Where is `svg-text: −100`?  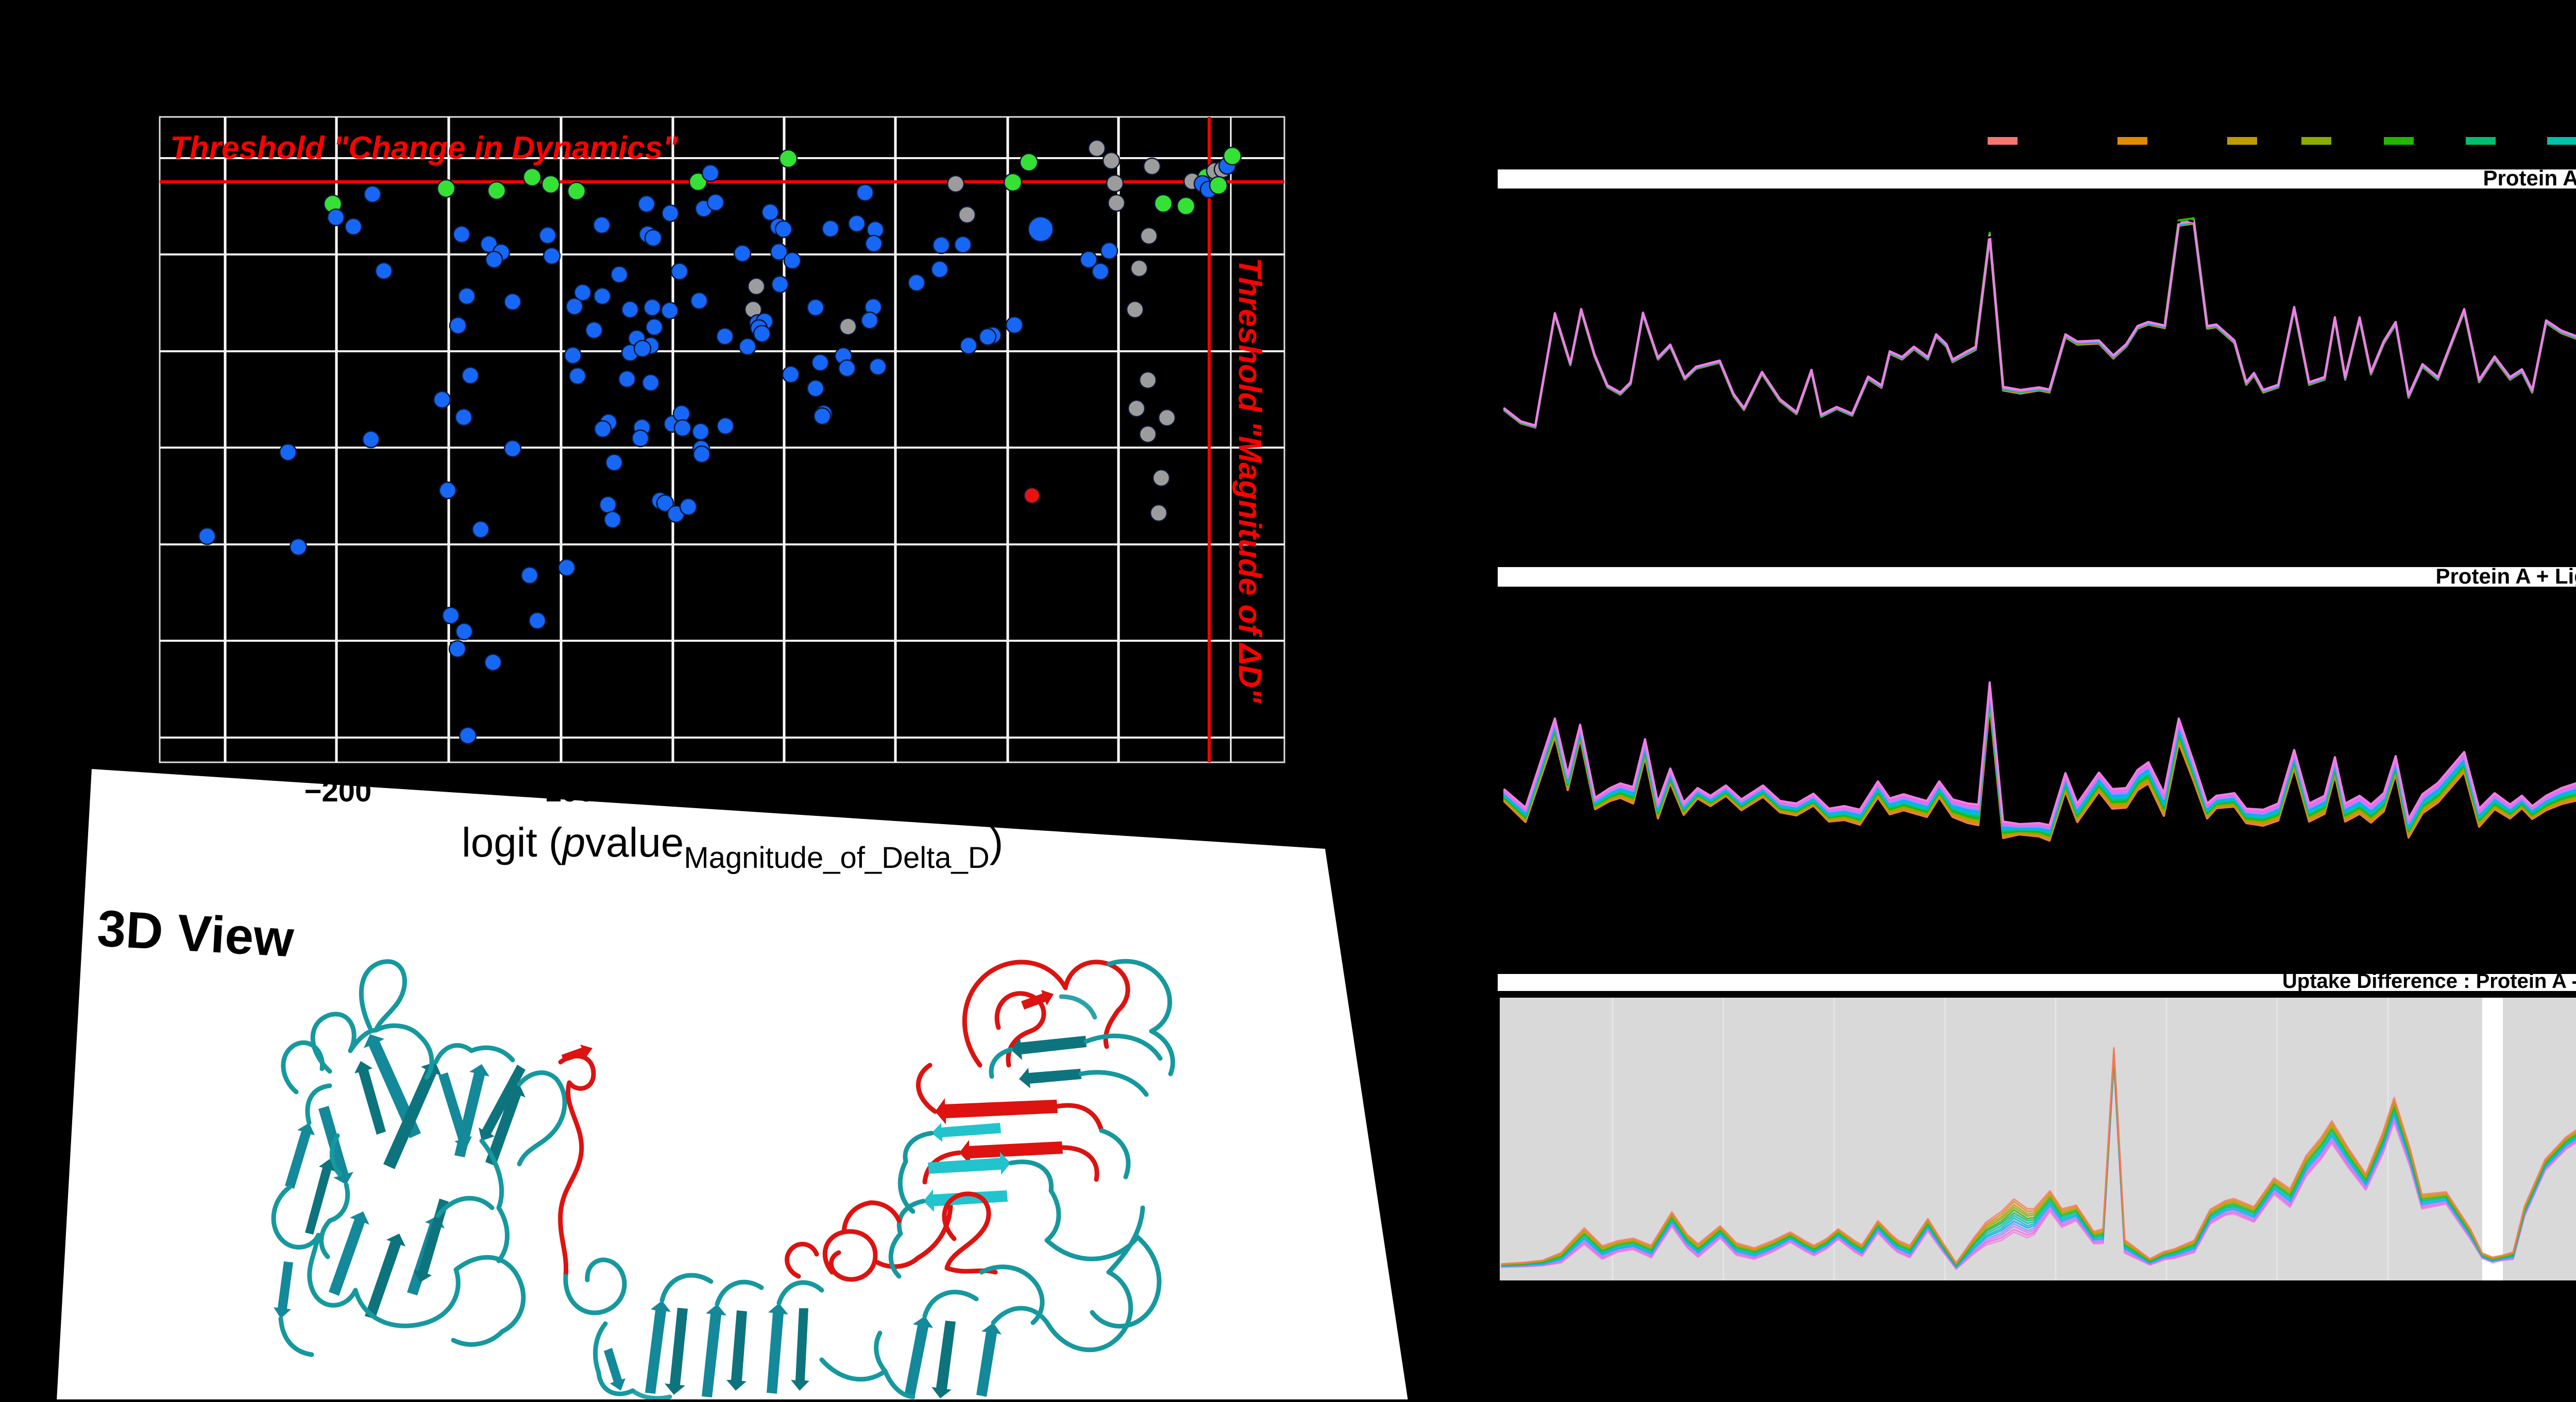
svg-text: −100 is located at coordinates (562, 791).